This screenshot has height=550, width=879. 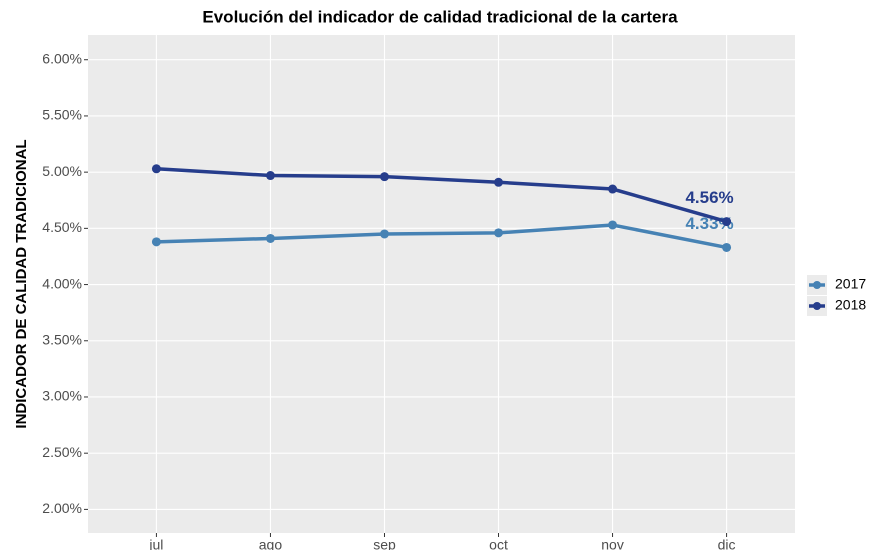 What do you see at coordinates (155, 543) in the screenshot?
I see `x-tick-label: jul` at bounding box center [155, 543].